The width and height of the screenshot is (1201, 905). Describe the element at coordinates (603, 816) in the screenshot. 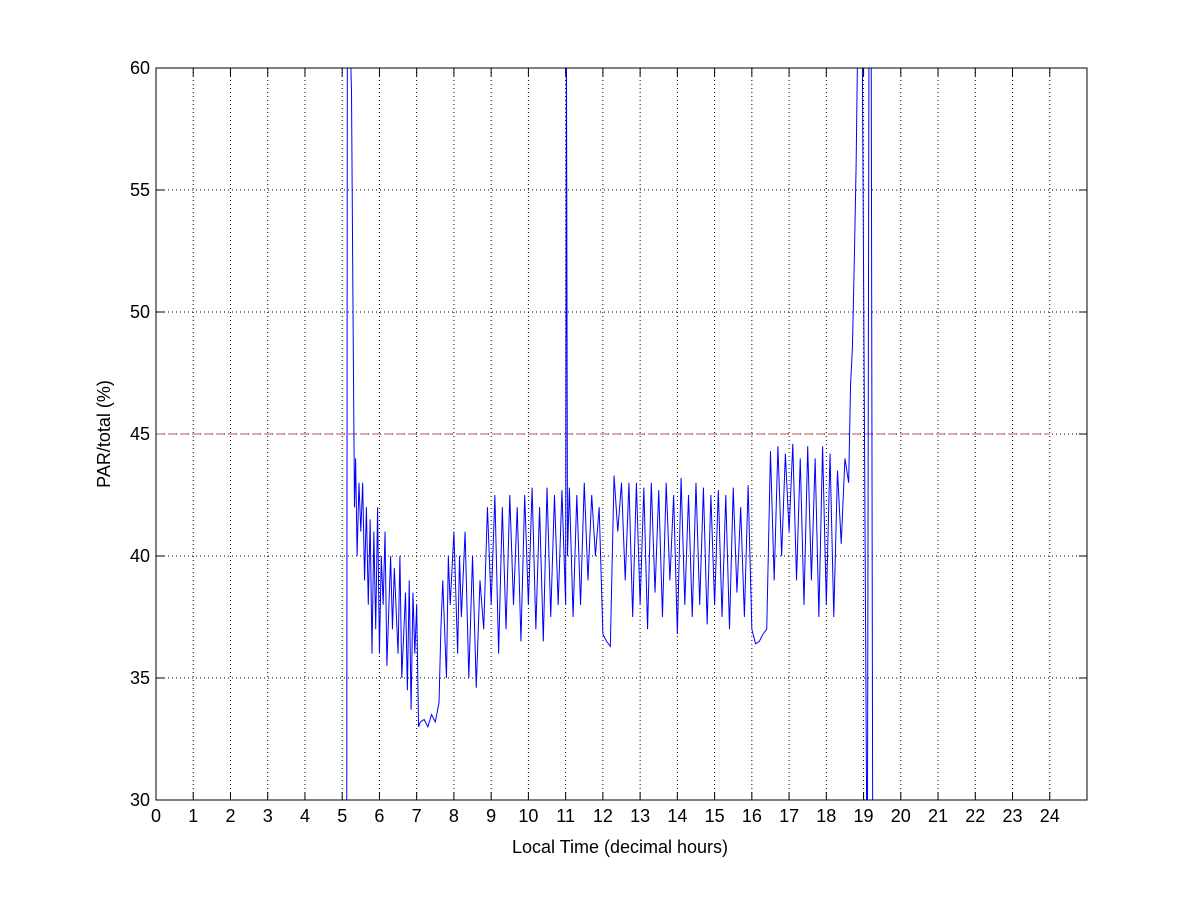

I see `x-tick-label: 12` at that location.